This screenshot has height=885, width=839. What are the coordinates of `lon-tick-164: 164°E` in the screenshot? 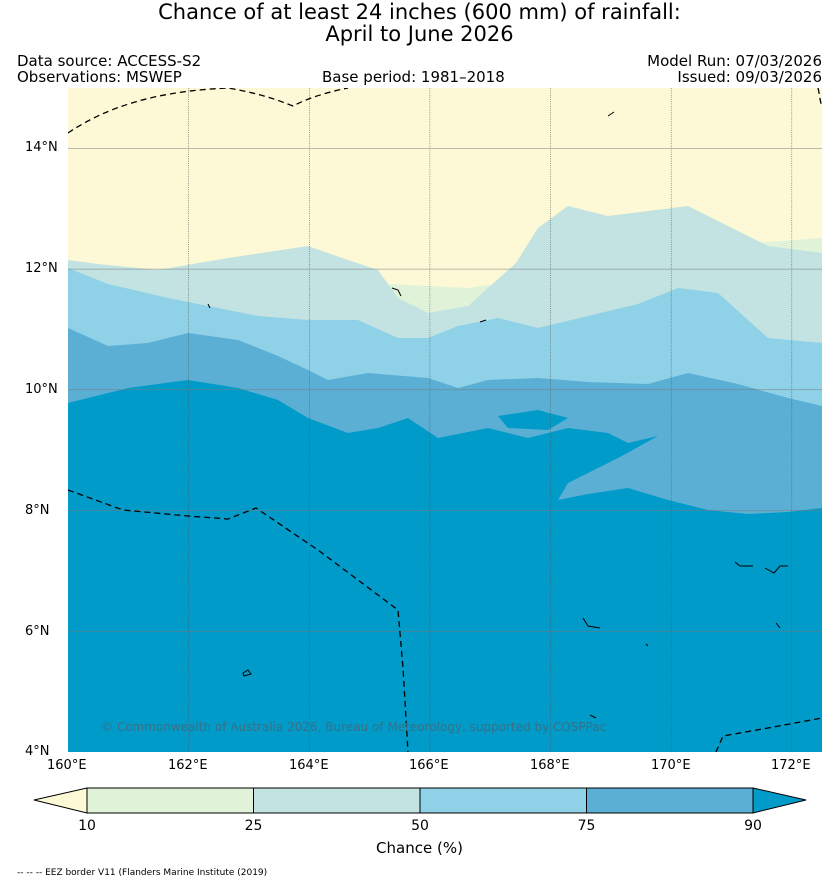 It's located at (309, 765).